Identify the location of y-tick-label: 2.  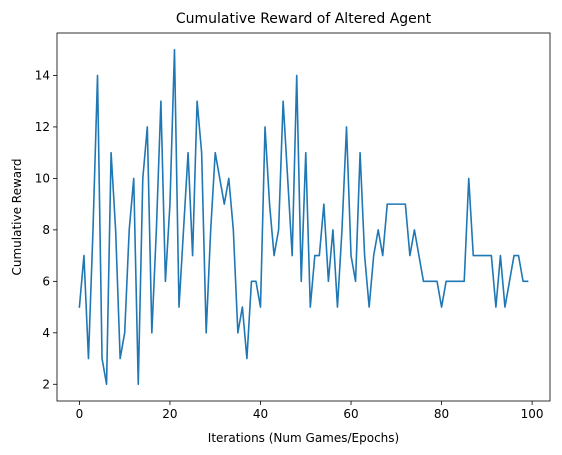
(46, 384).